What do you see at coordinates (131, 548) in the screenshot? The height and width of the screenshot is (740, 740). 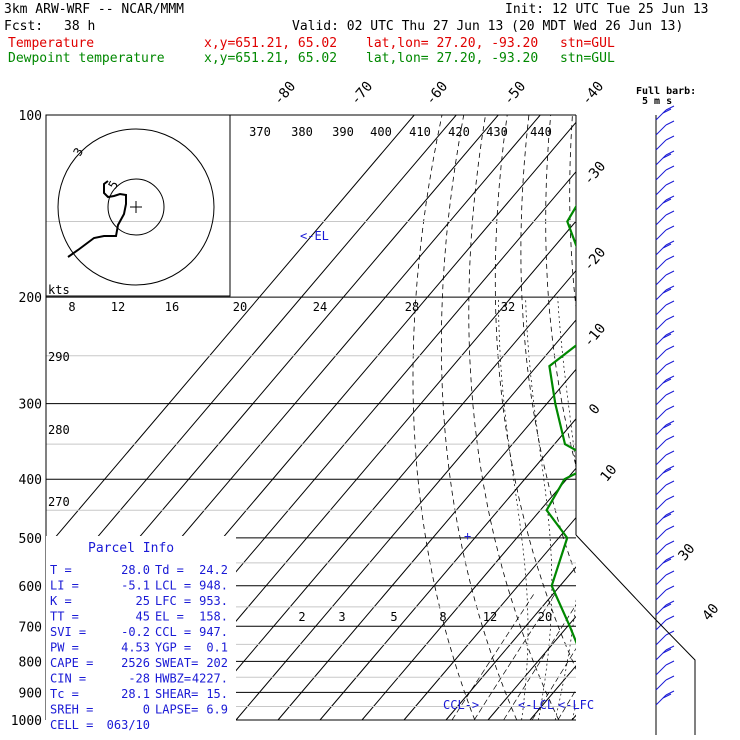 I see `parcel-info-title: Parcel Info` at bounding box center [131, 548].